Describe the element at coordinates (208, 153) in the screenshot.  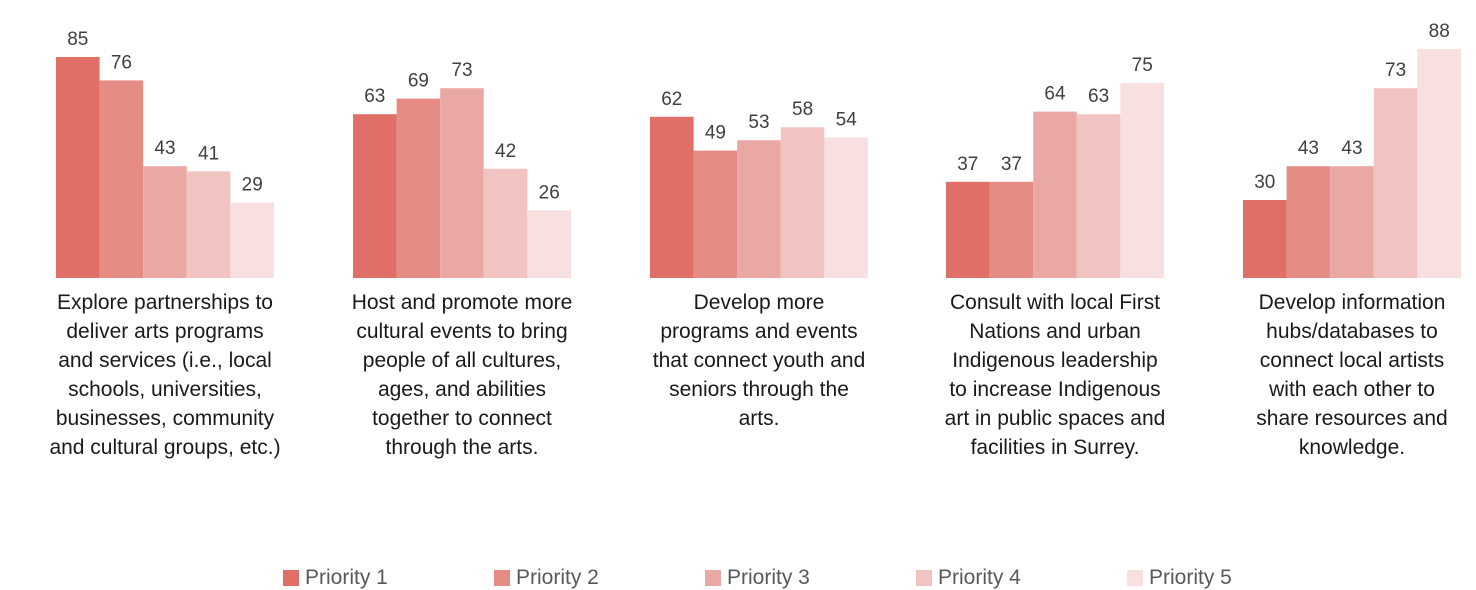
I see `data-label-1-priority-4: 41` at that location.